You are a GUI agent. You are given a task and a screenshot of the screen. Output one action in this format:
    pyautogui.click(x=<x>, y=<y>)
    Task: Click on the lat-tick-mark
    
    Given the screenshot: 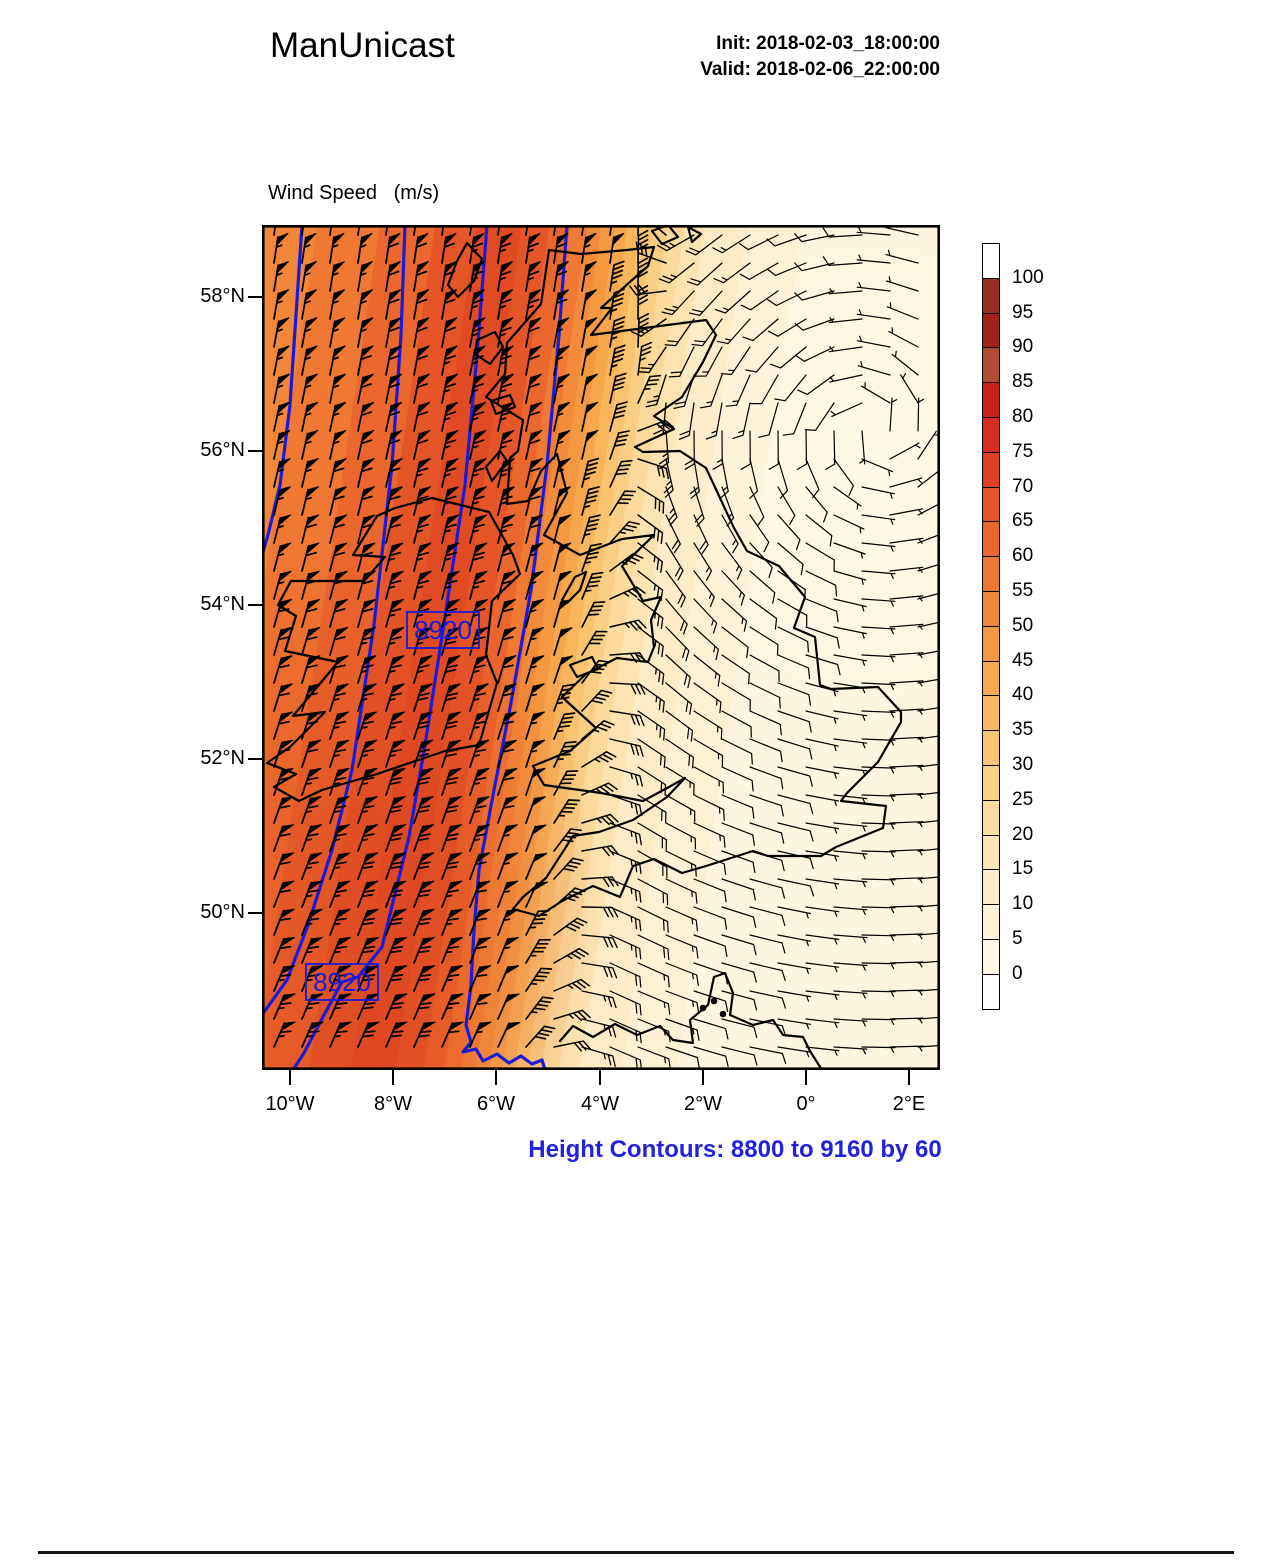 What is the action you would take?
    pyautogui.click(x=255, y=451)
    